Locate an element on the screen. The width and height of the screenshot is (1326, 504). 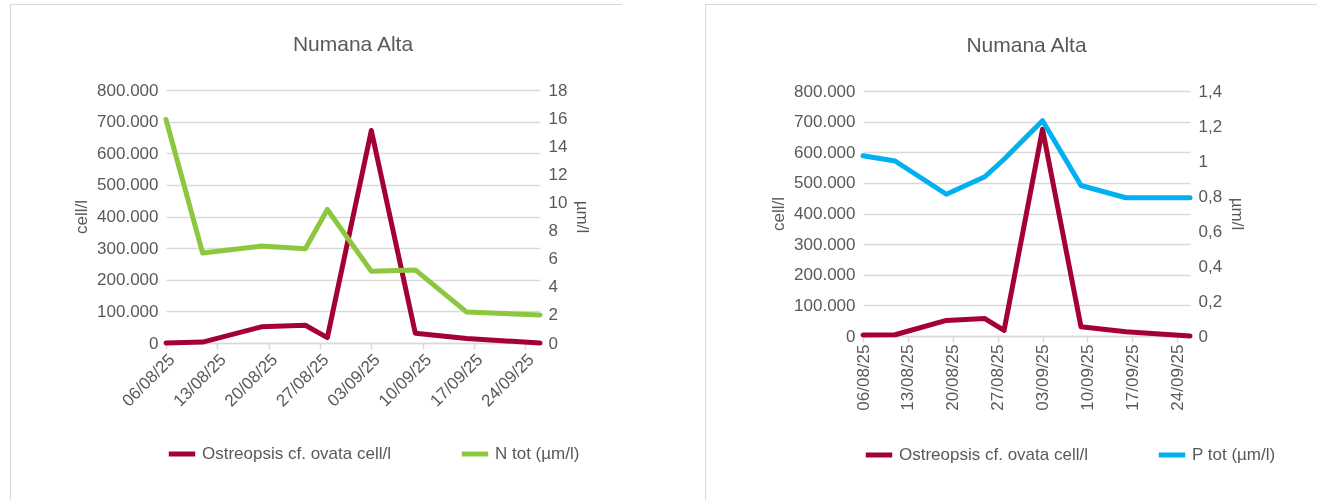
y2-tick-label: 1,2 is located at coordinates (1210, 126).